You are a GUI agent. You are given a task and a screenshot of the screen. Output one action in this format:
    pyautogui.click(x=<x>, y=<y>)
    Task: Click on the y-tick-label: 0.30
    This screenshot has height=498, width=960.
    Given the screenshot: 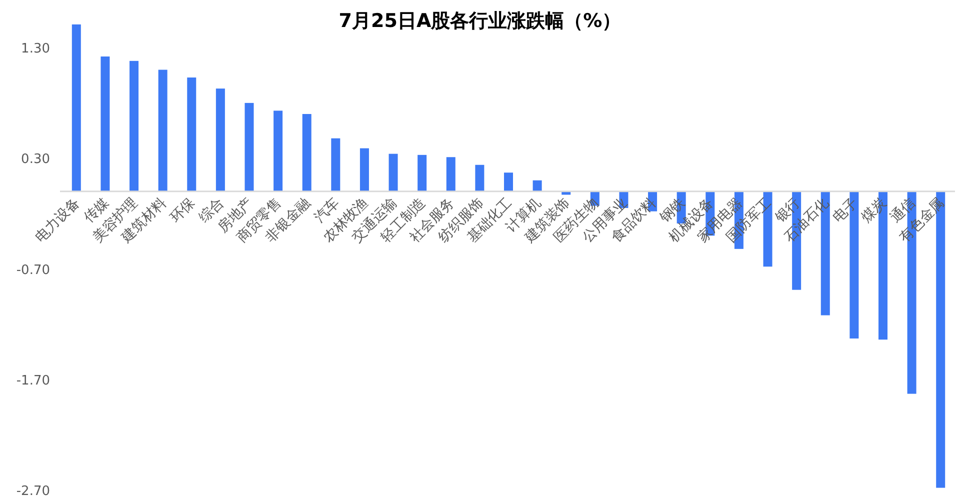 What is the action you would take?
    pyautogui.click(x=35, y=160)
    